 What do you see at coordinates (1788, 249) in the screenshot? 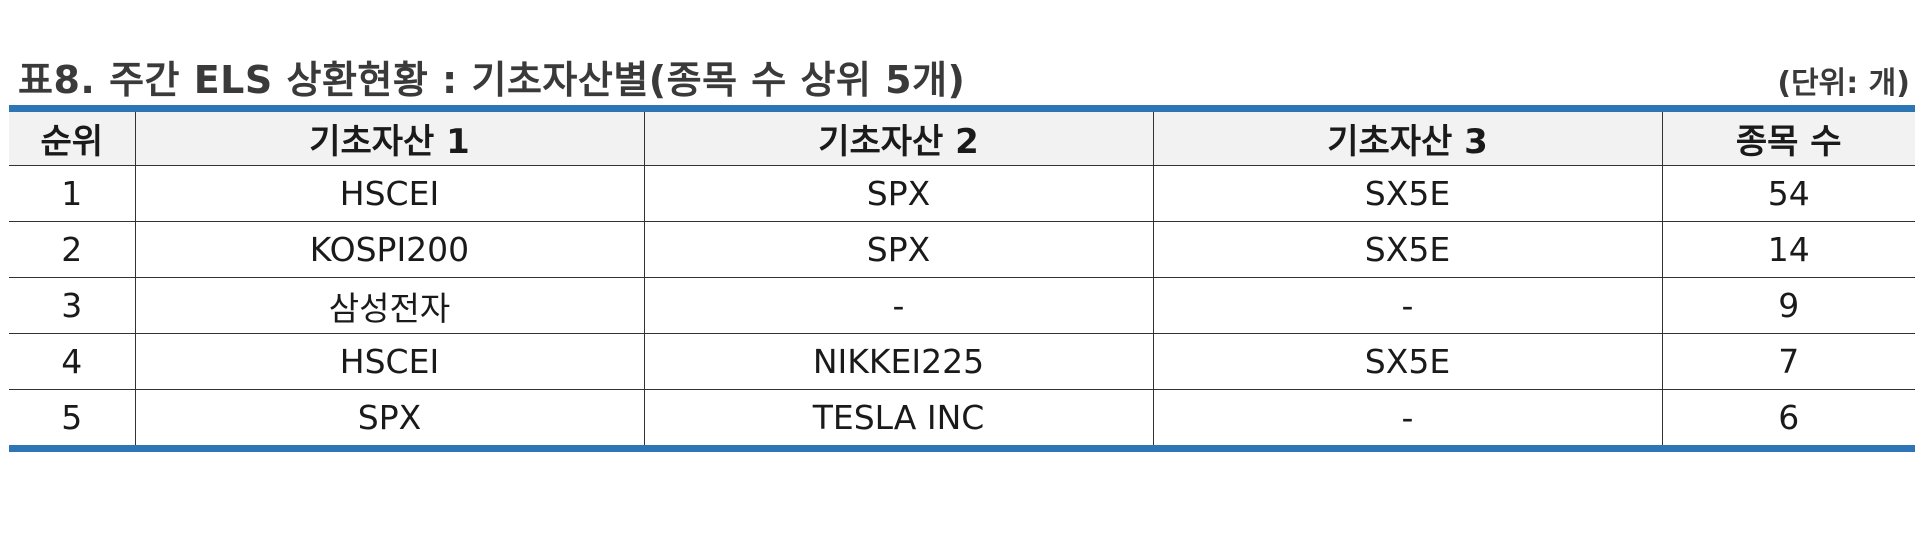
I see `cell-count: 14` at bounding box center [1788, 249].